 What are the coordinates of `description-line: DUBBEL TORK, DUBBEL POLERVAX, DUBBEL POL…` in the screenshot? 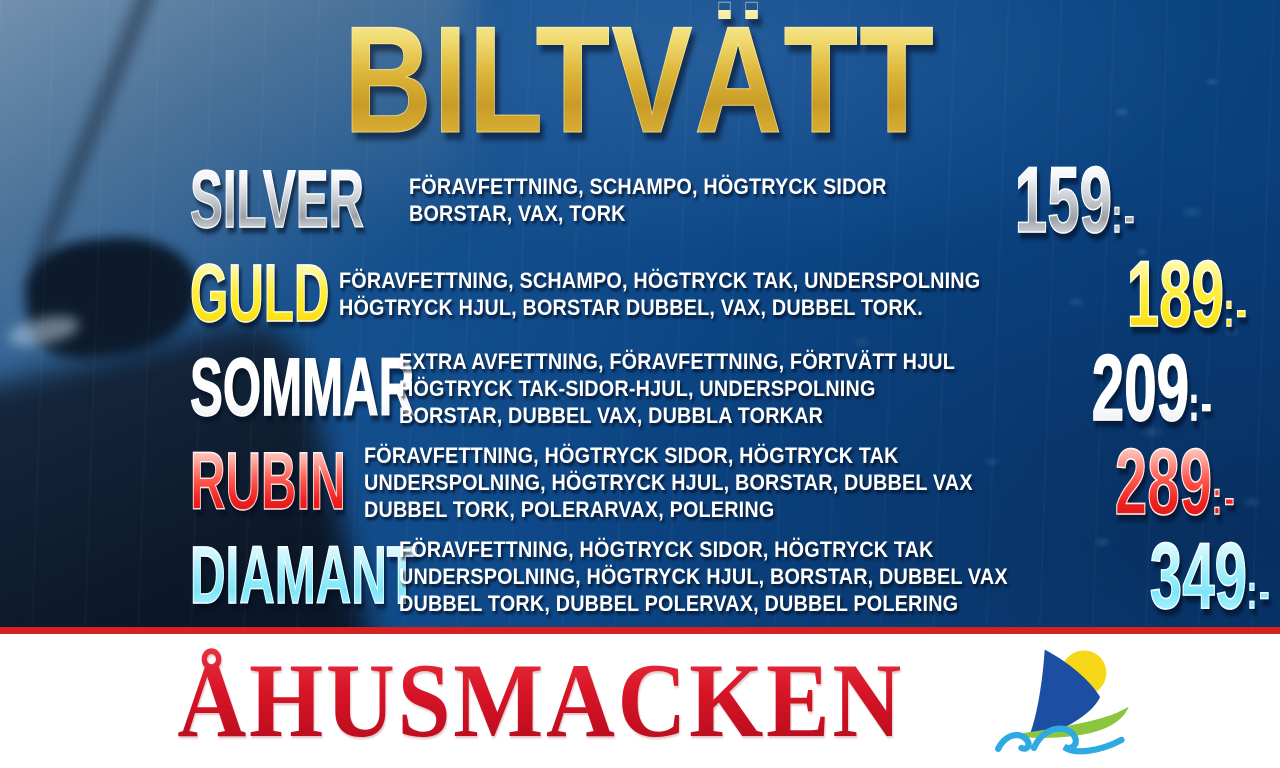 It's located at (679, 603).